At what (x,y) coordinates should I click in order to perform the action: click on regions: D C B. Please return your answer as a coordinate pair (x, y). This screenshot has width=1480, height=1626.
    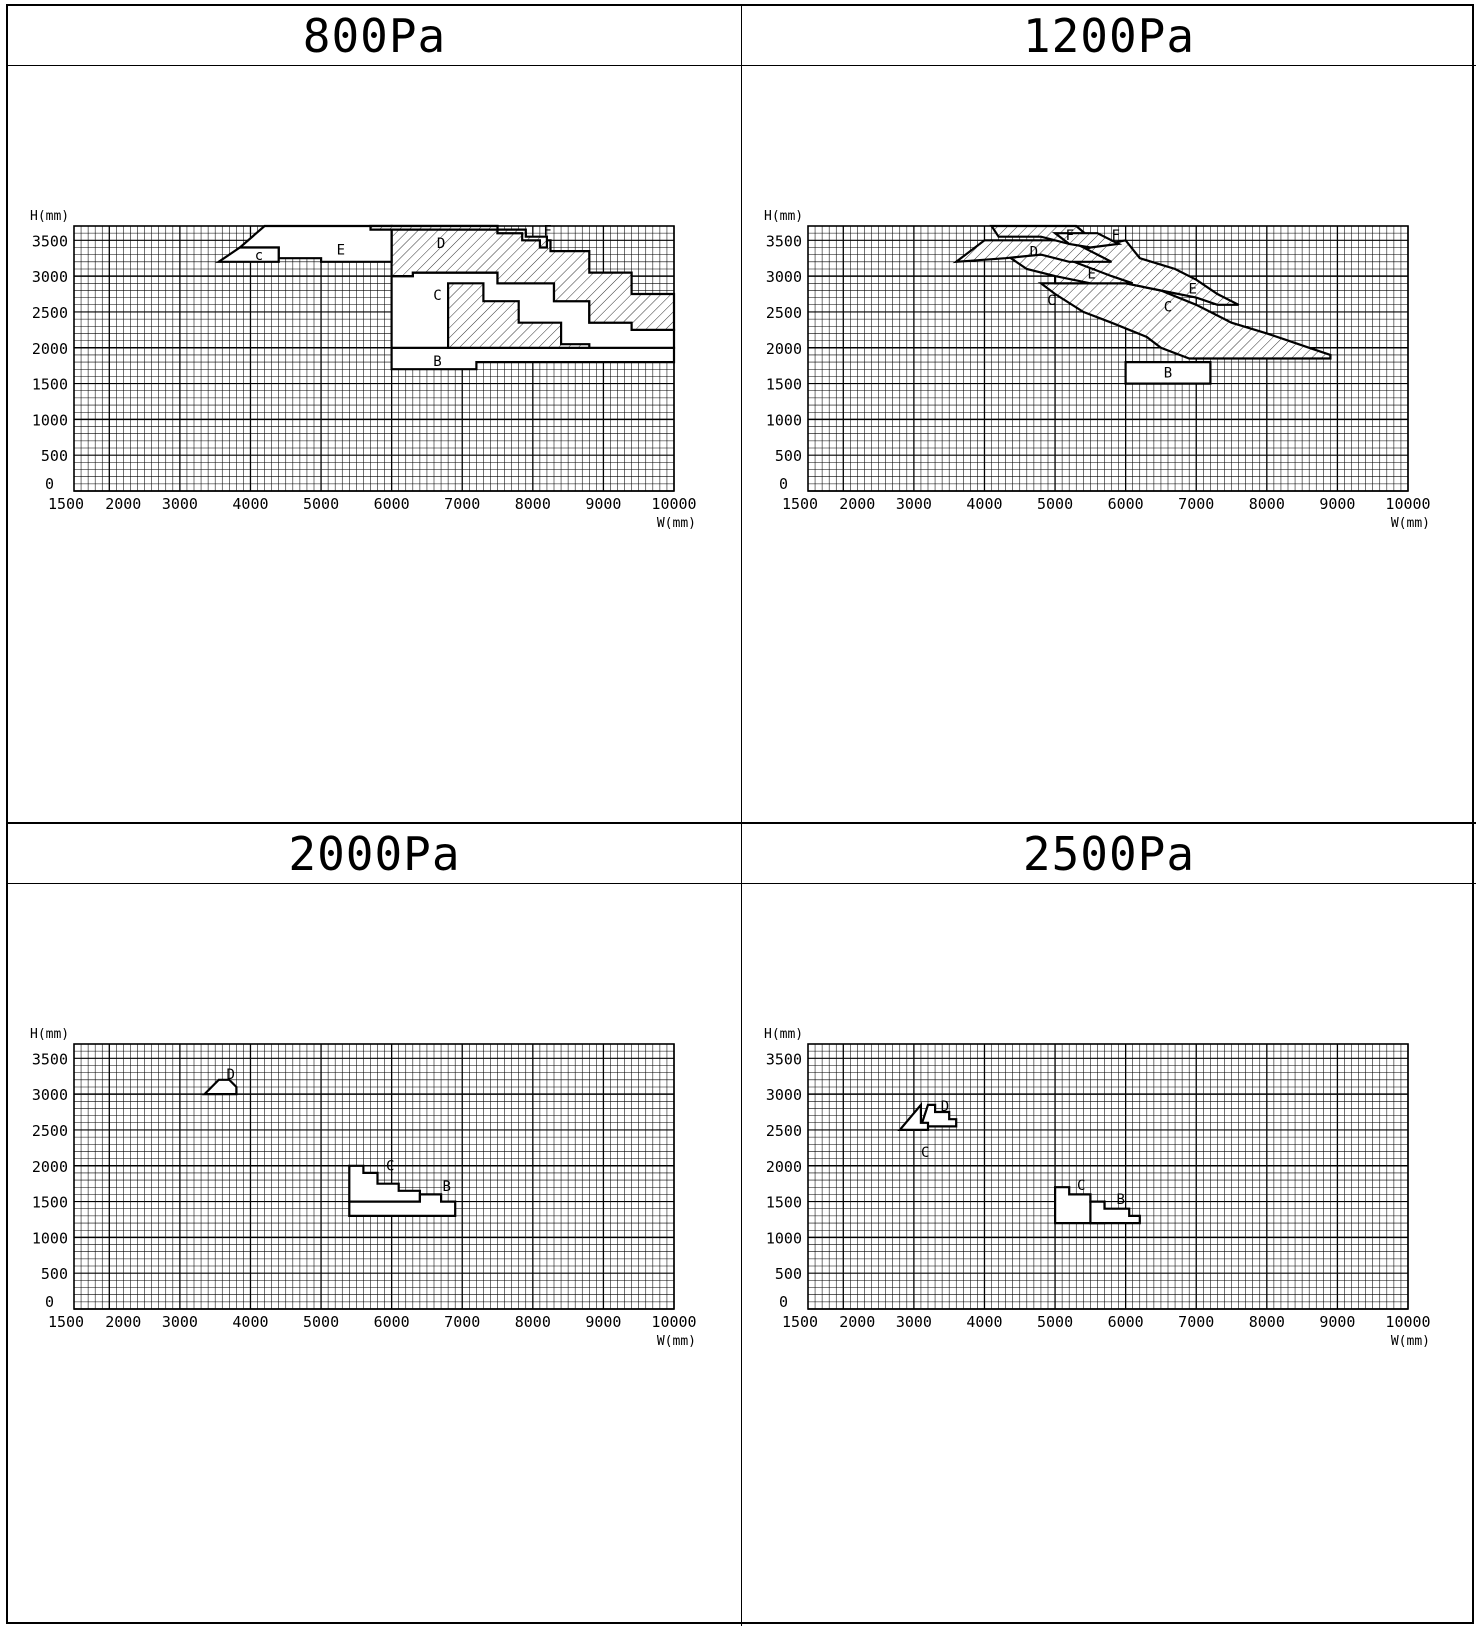
    Looking at the image, I should click on (329, 1142).